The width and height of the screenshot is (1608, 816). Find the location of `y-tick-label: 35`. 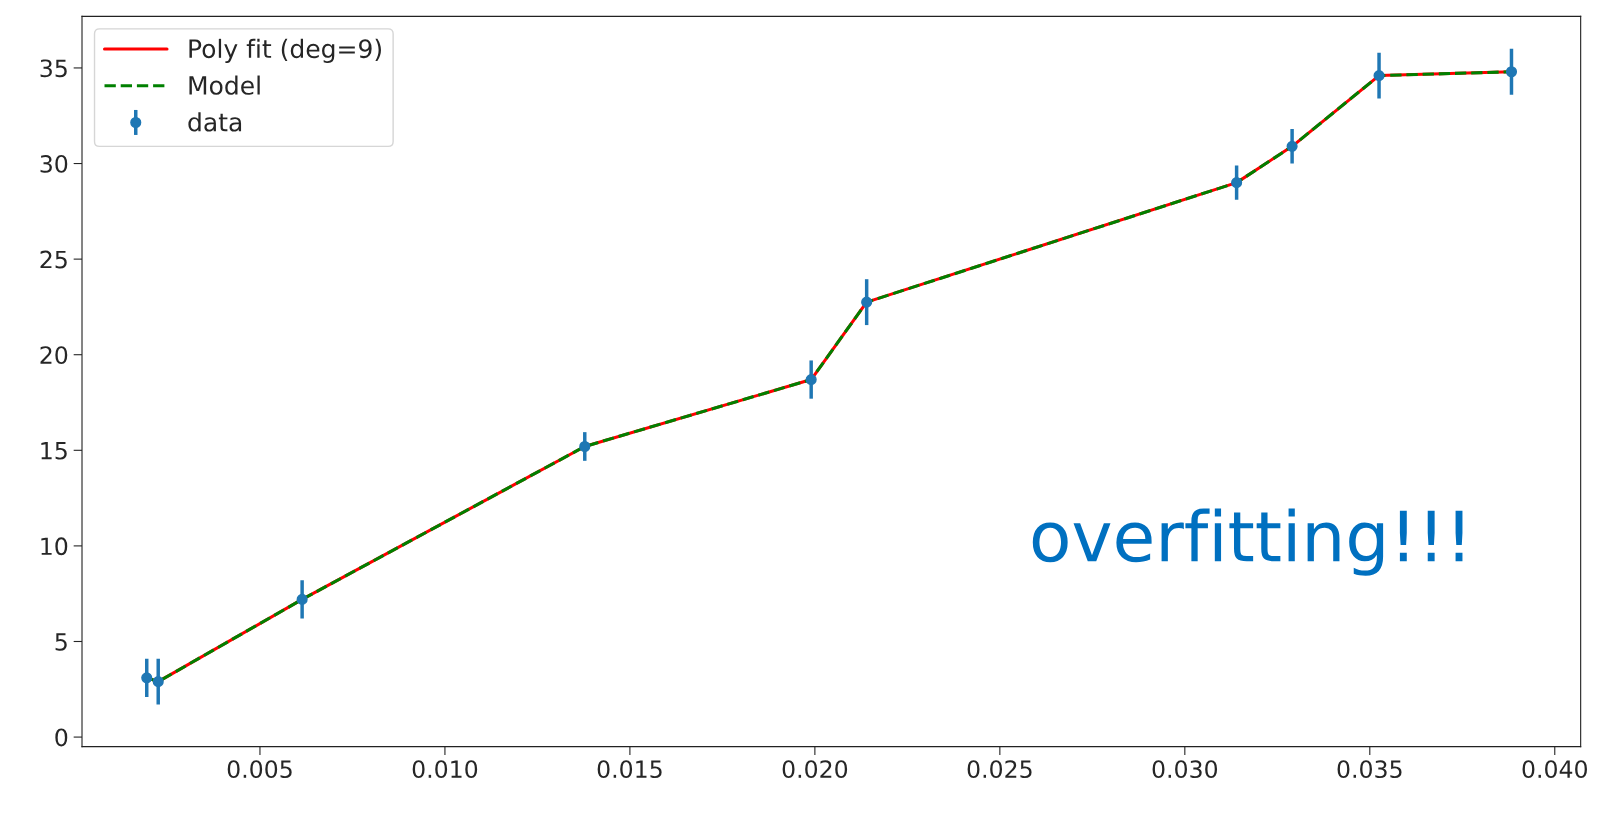

y-tick-label: 35 is located at coordinates (53, 68).